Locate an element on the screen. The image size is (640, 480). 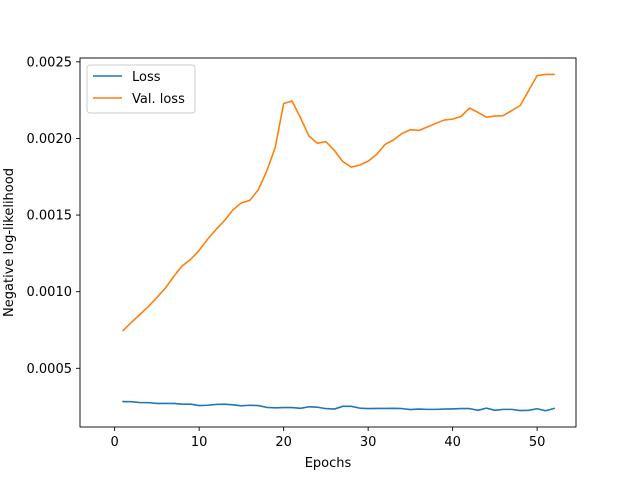
y-tick-label: 0.0005 is located at coordinates (50, 369).